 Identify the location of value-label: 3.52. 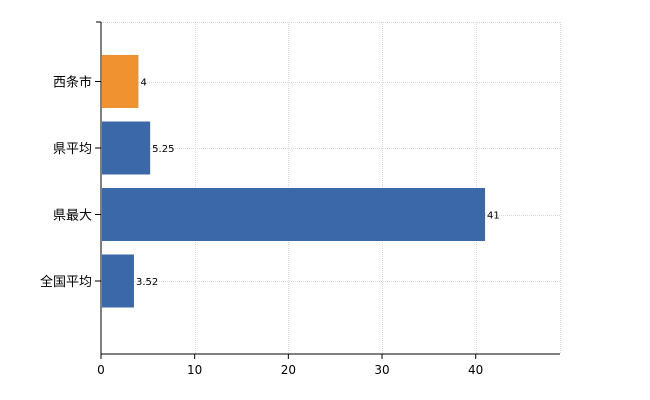
(147, 282).